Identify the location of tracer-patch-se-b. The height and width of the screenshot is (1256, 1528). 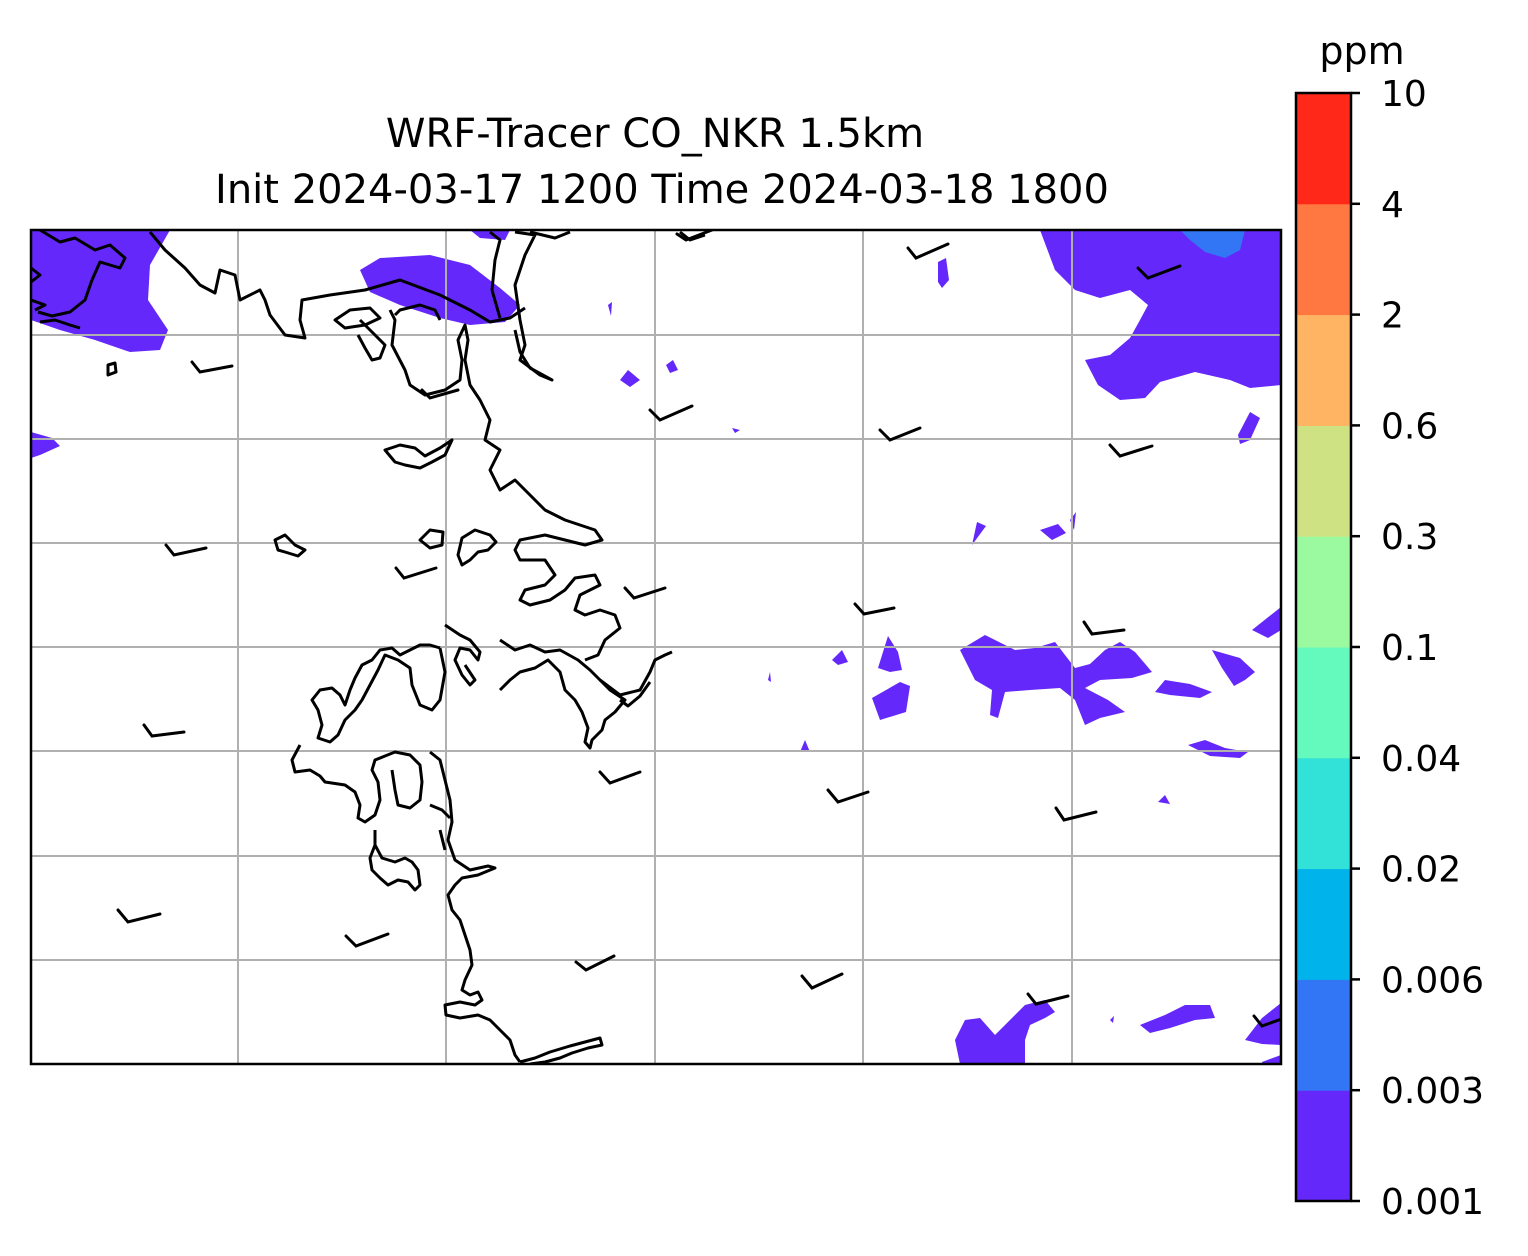
(1177, 1019).